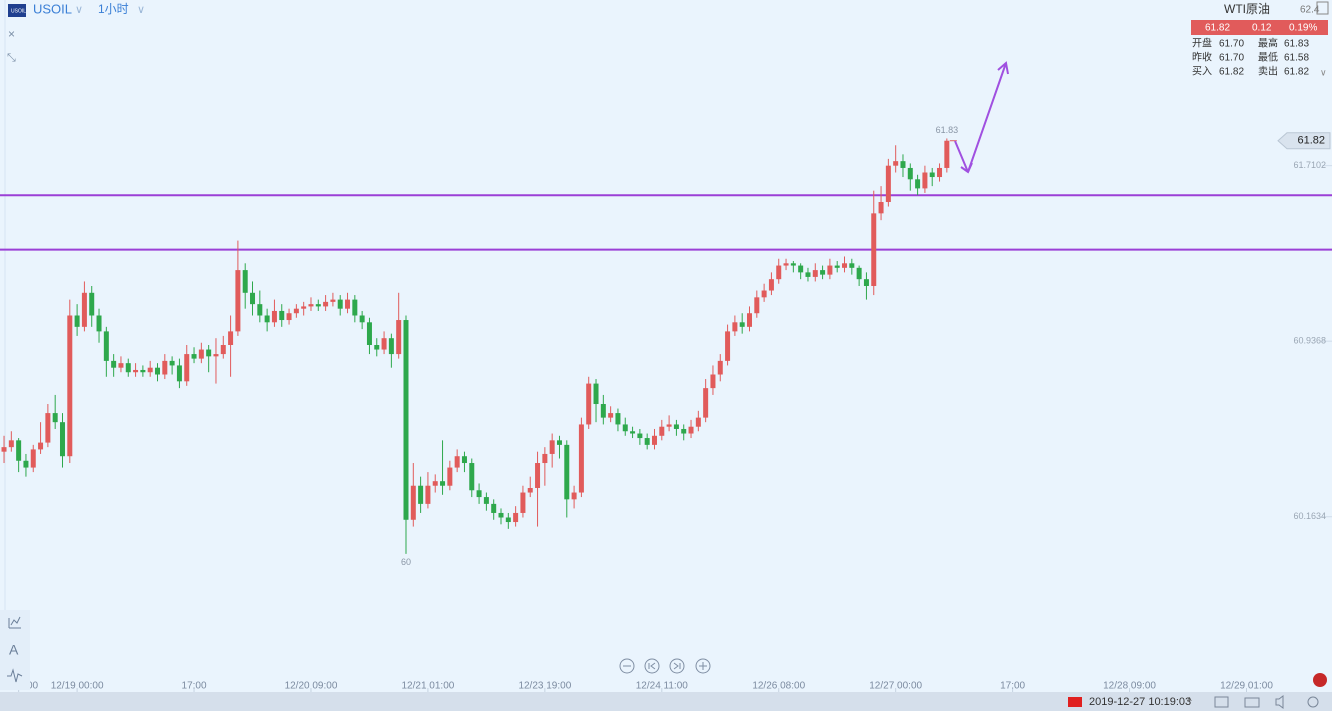 The height and width of the screenshot is (711, 1332). Describe the element at coordinates (11, 58) in the screenshot. I see `collapse-icon: ⤡` at that location.